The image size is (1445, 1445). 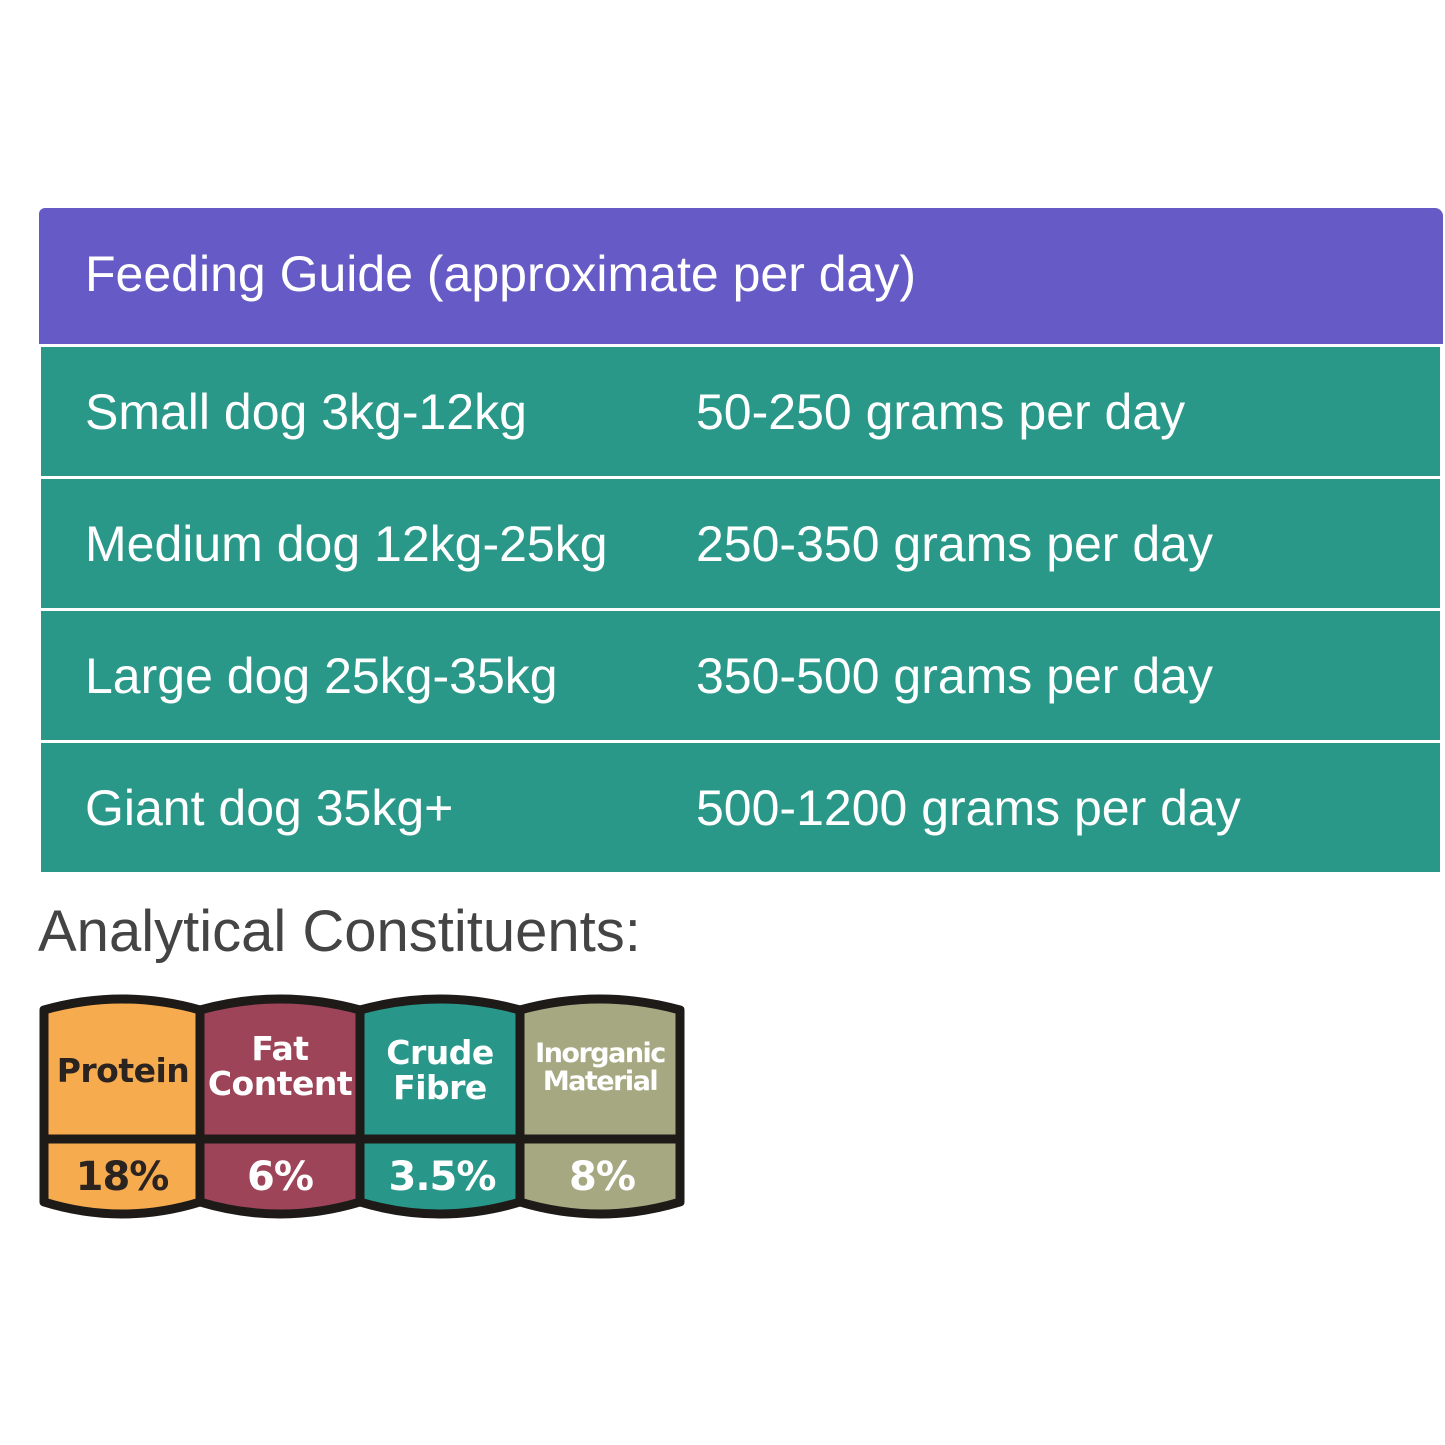 I want to click on dog-size: Large dog 25kg-35kg, so click(x=321, y=675).